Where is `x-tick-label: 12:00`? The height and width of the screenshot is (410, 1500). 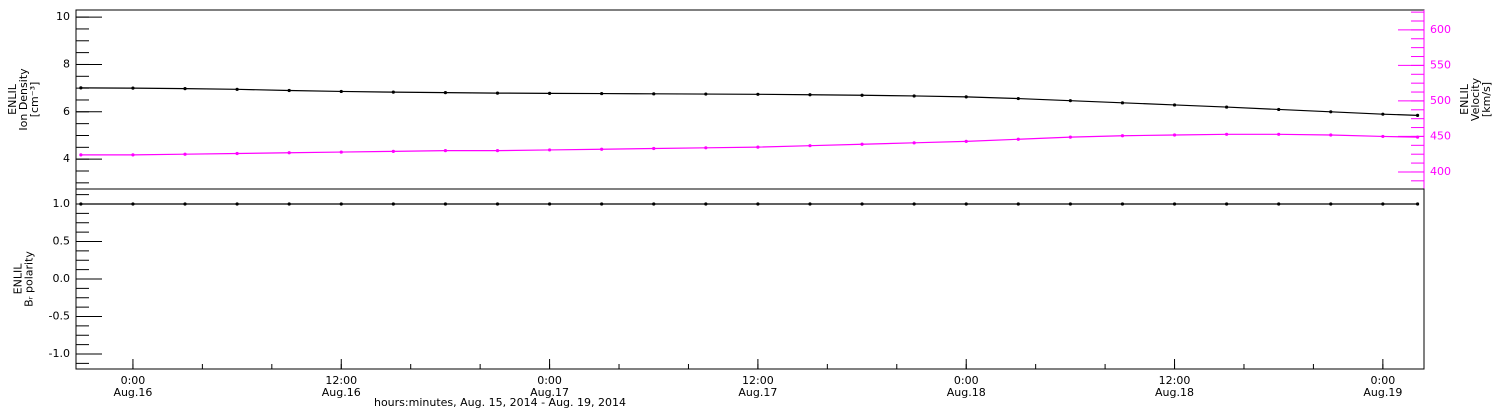 x-tick-label: 12:00 is located at coordinates (758, 380).